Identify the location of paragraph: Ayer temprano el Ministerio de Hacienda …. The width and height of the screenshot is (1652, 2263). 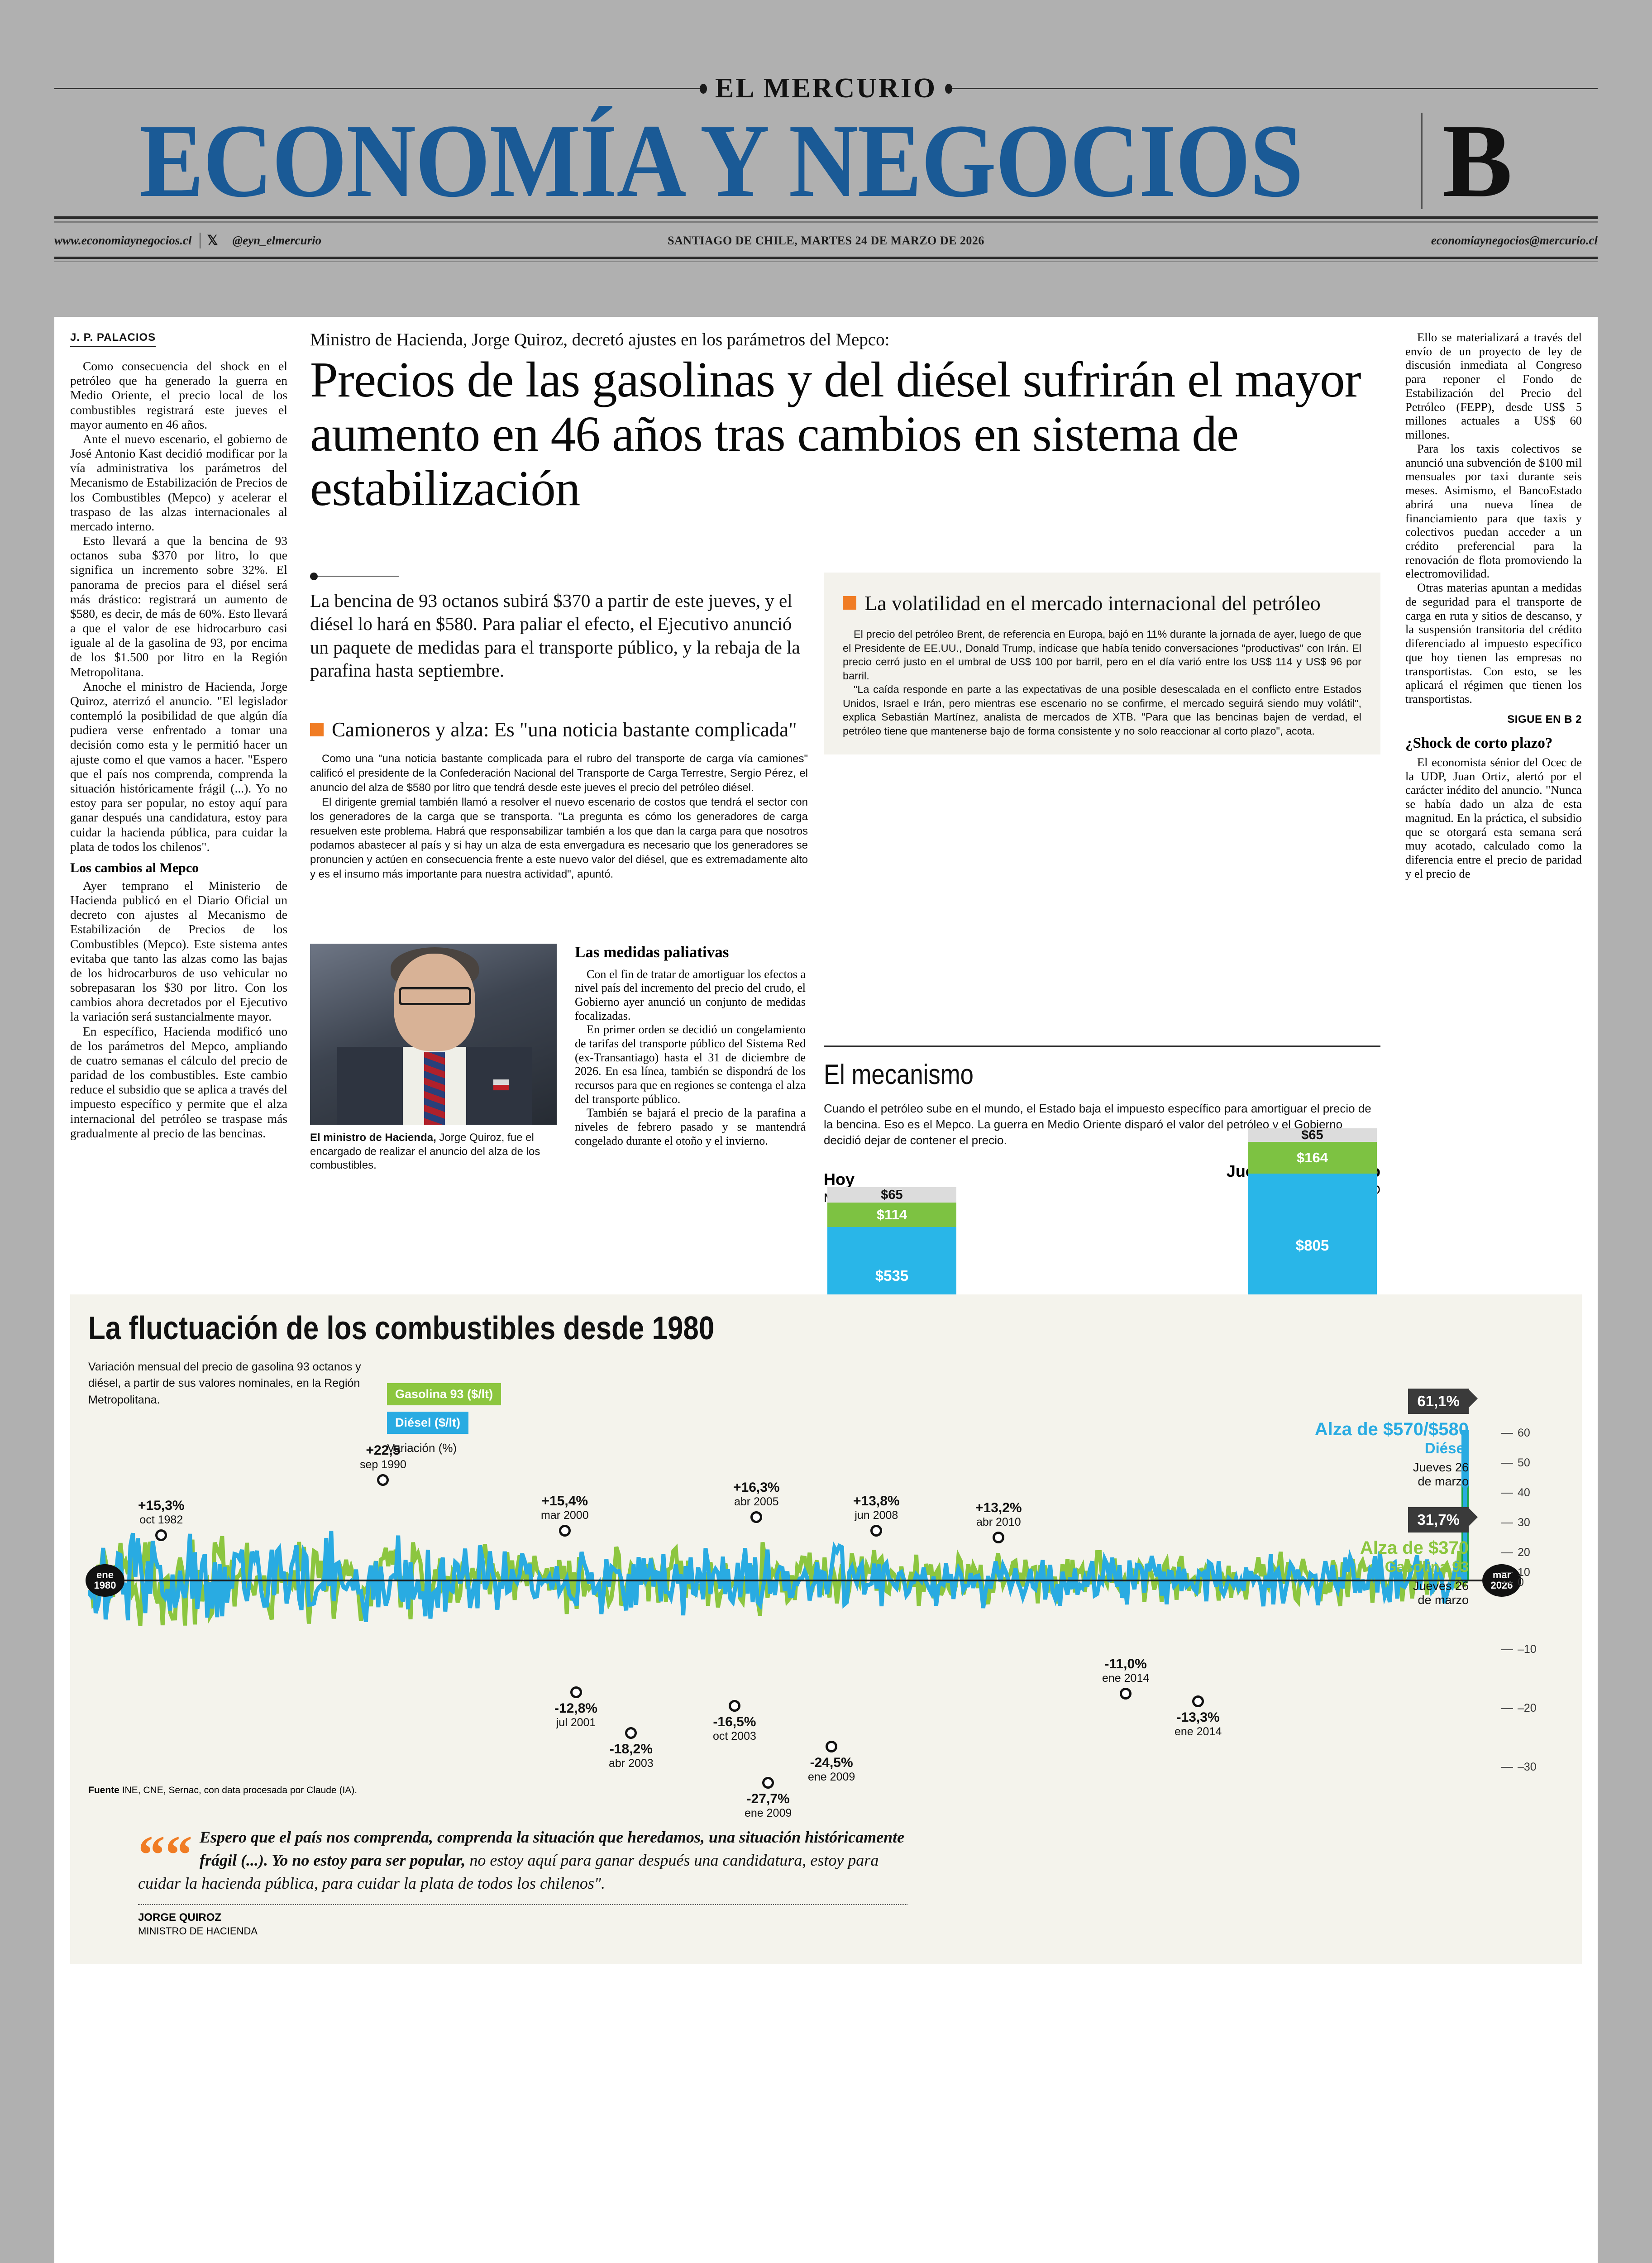
(178, 951).